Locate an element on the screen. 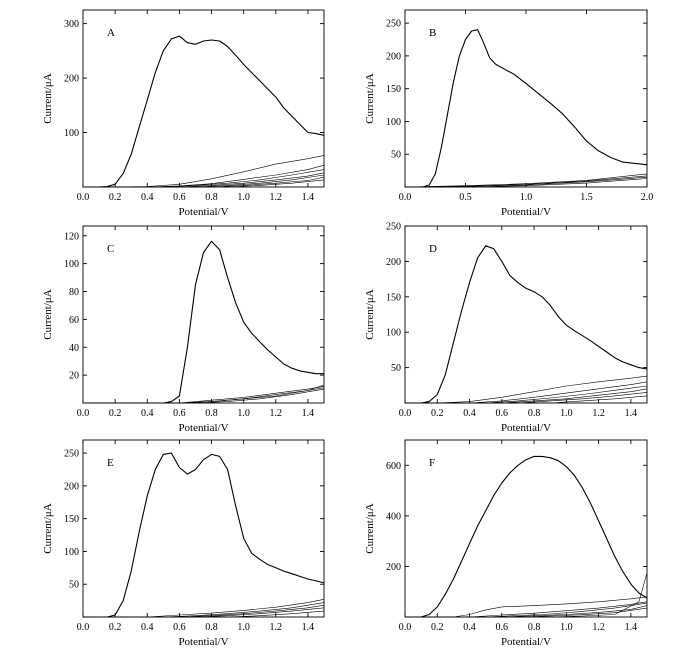  y-tick-label: 80 is located at coordinates (74, 292).